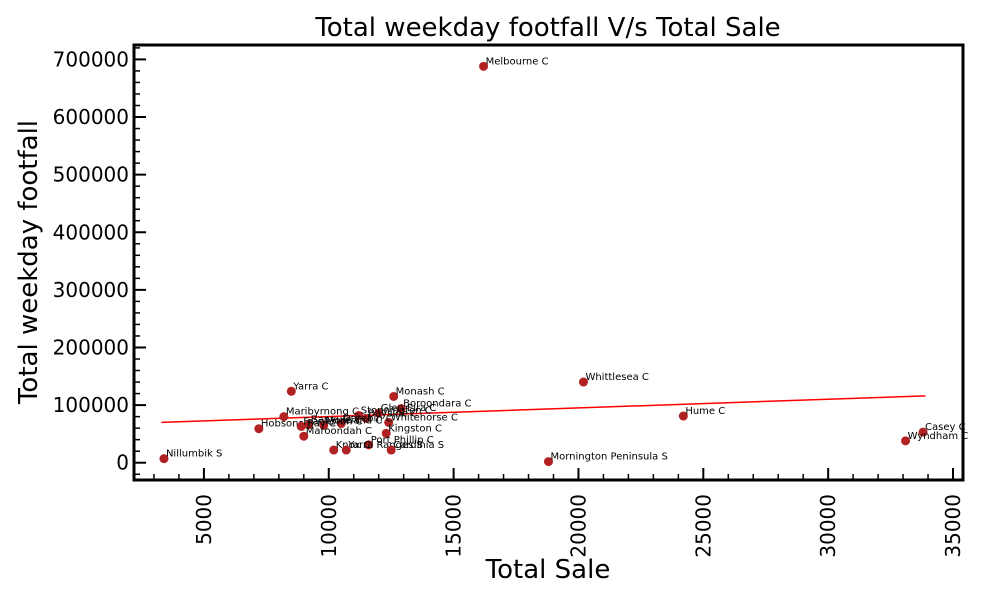 This screenshot has width=1000, height=600. I want to click on point-label: Maribyrnong C, so click(322, 412).